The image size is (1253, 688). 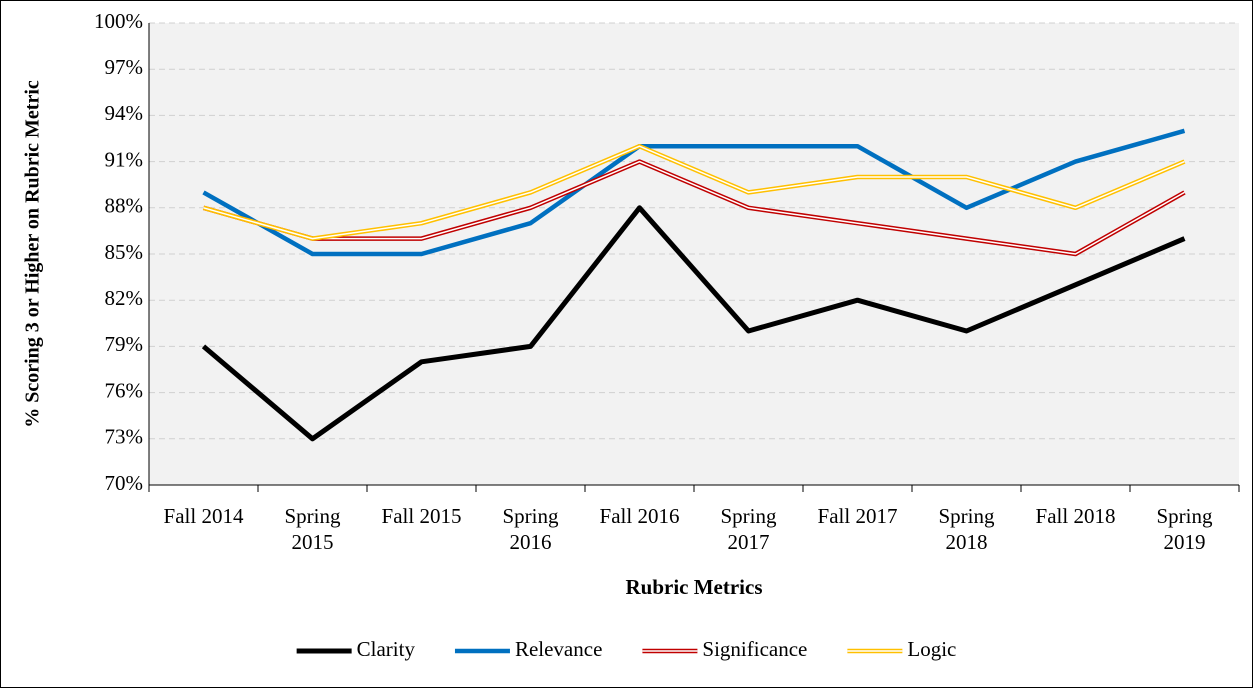 I want to click on y-tick-label: 76%, so click(x=124, y=390).